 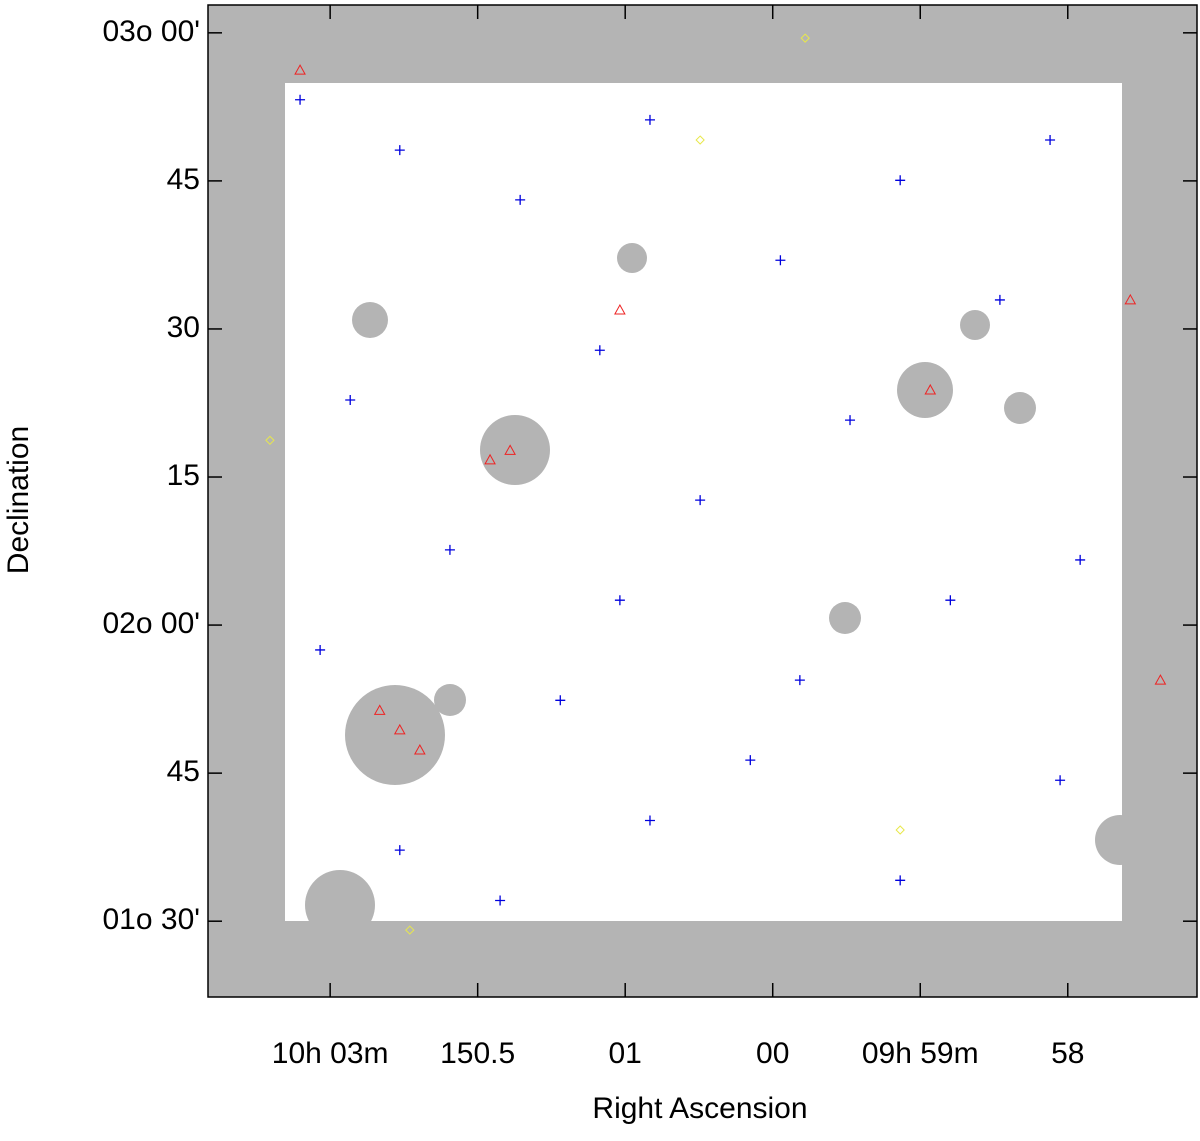 I want to click on x-tick-label: 00, so click(x=772, y=1053).